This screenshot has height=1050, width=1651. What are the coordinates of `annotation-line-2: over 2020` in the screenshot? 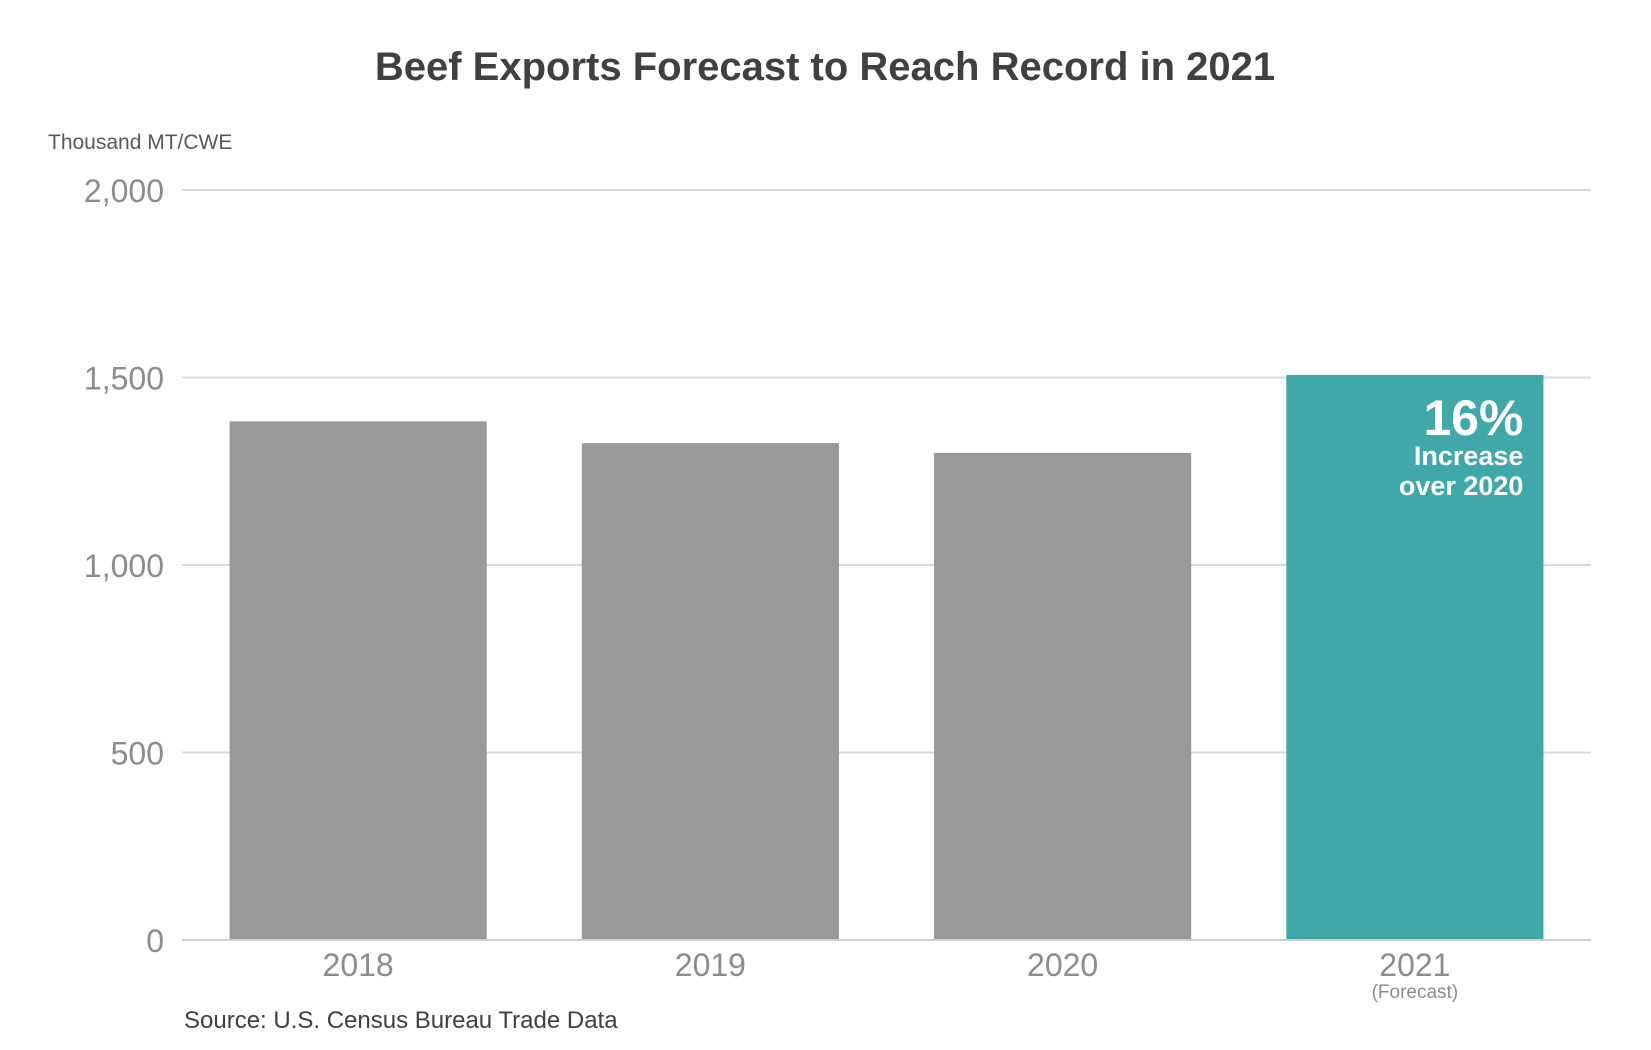 It's located at (1461, 486).